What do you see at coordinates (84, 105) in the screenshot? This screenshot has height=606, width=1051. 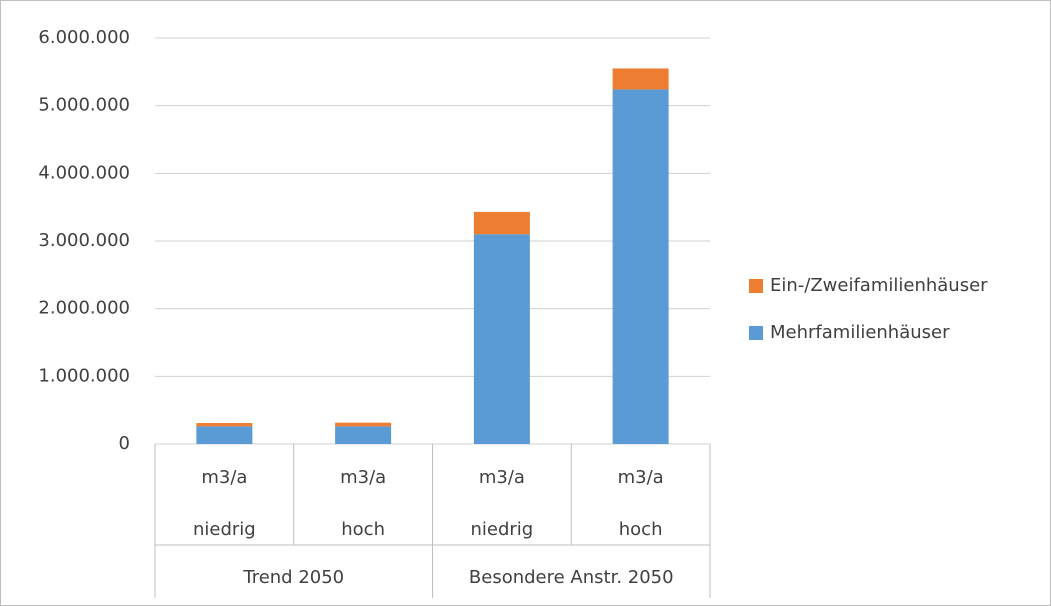 I see `y-tick-label: 5.000.000` at bounding box center [84, 105].